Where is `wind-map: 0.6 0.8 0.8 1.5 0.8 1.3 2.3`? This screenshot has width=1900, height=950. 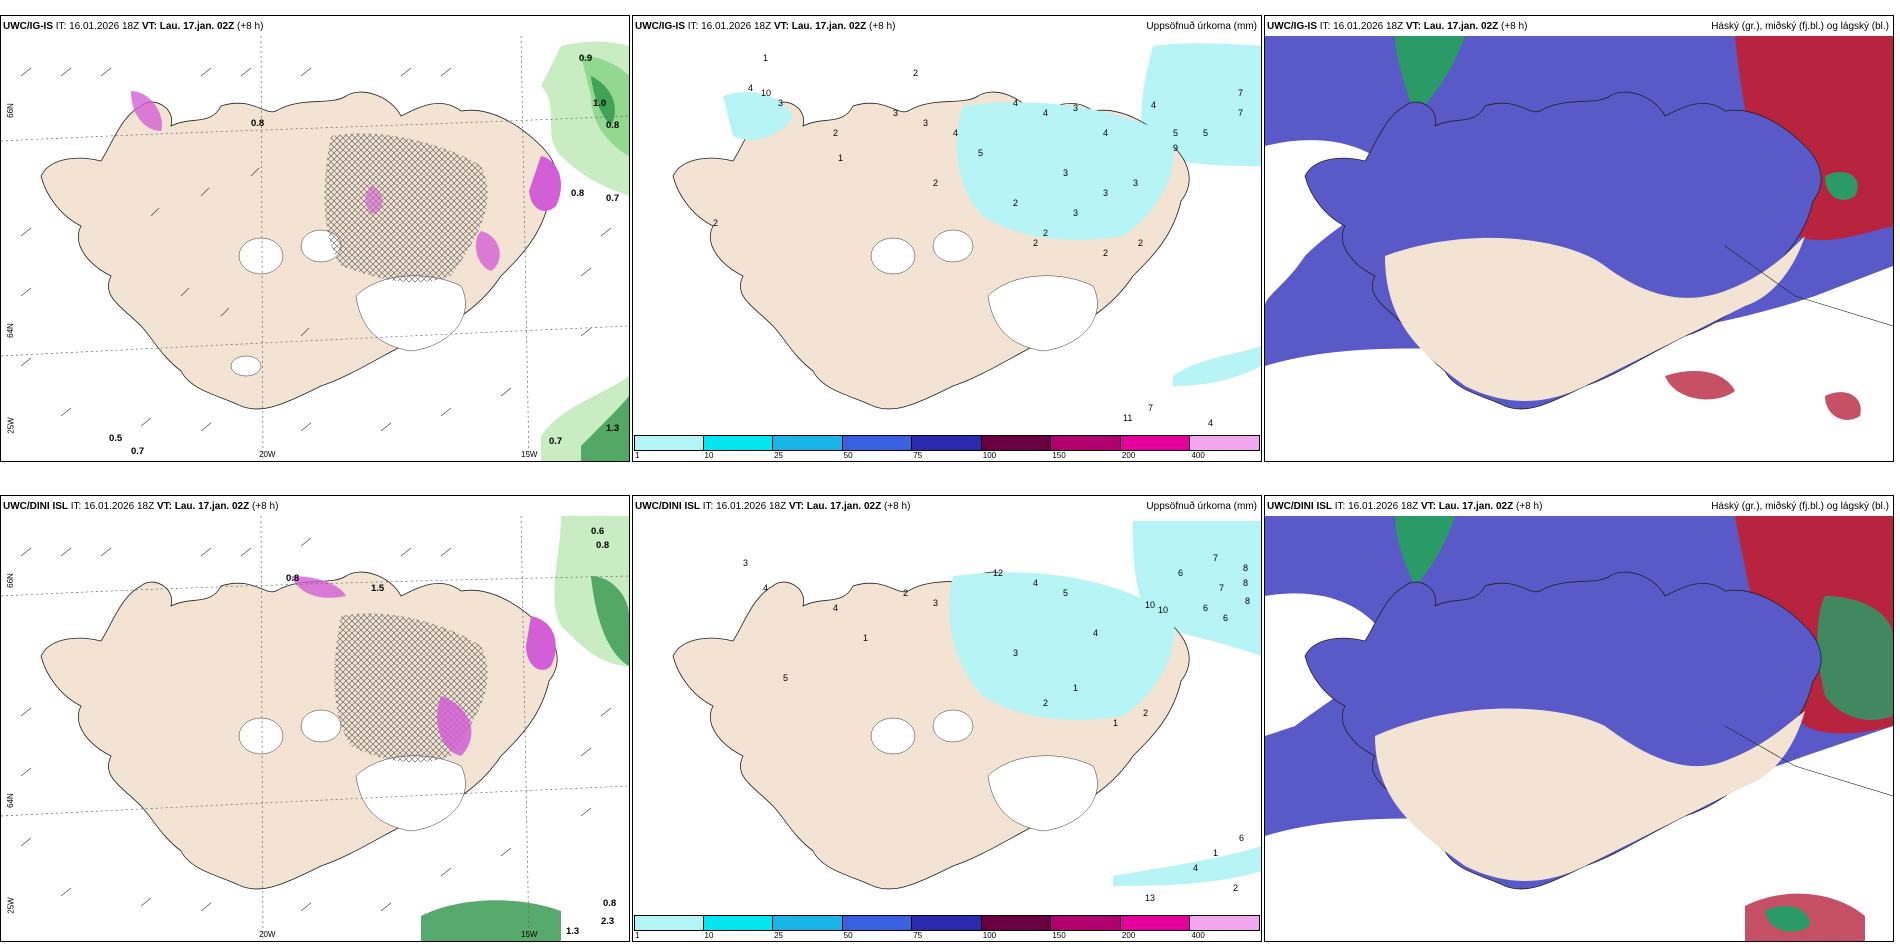
wind-map: 0.6 0.8 0.8 1.5 0.8 1.3 2.3 is located at coordinates (315, 728).